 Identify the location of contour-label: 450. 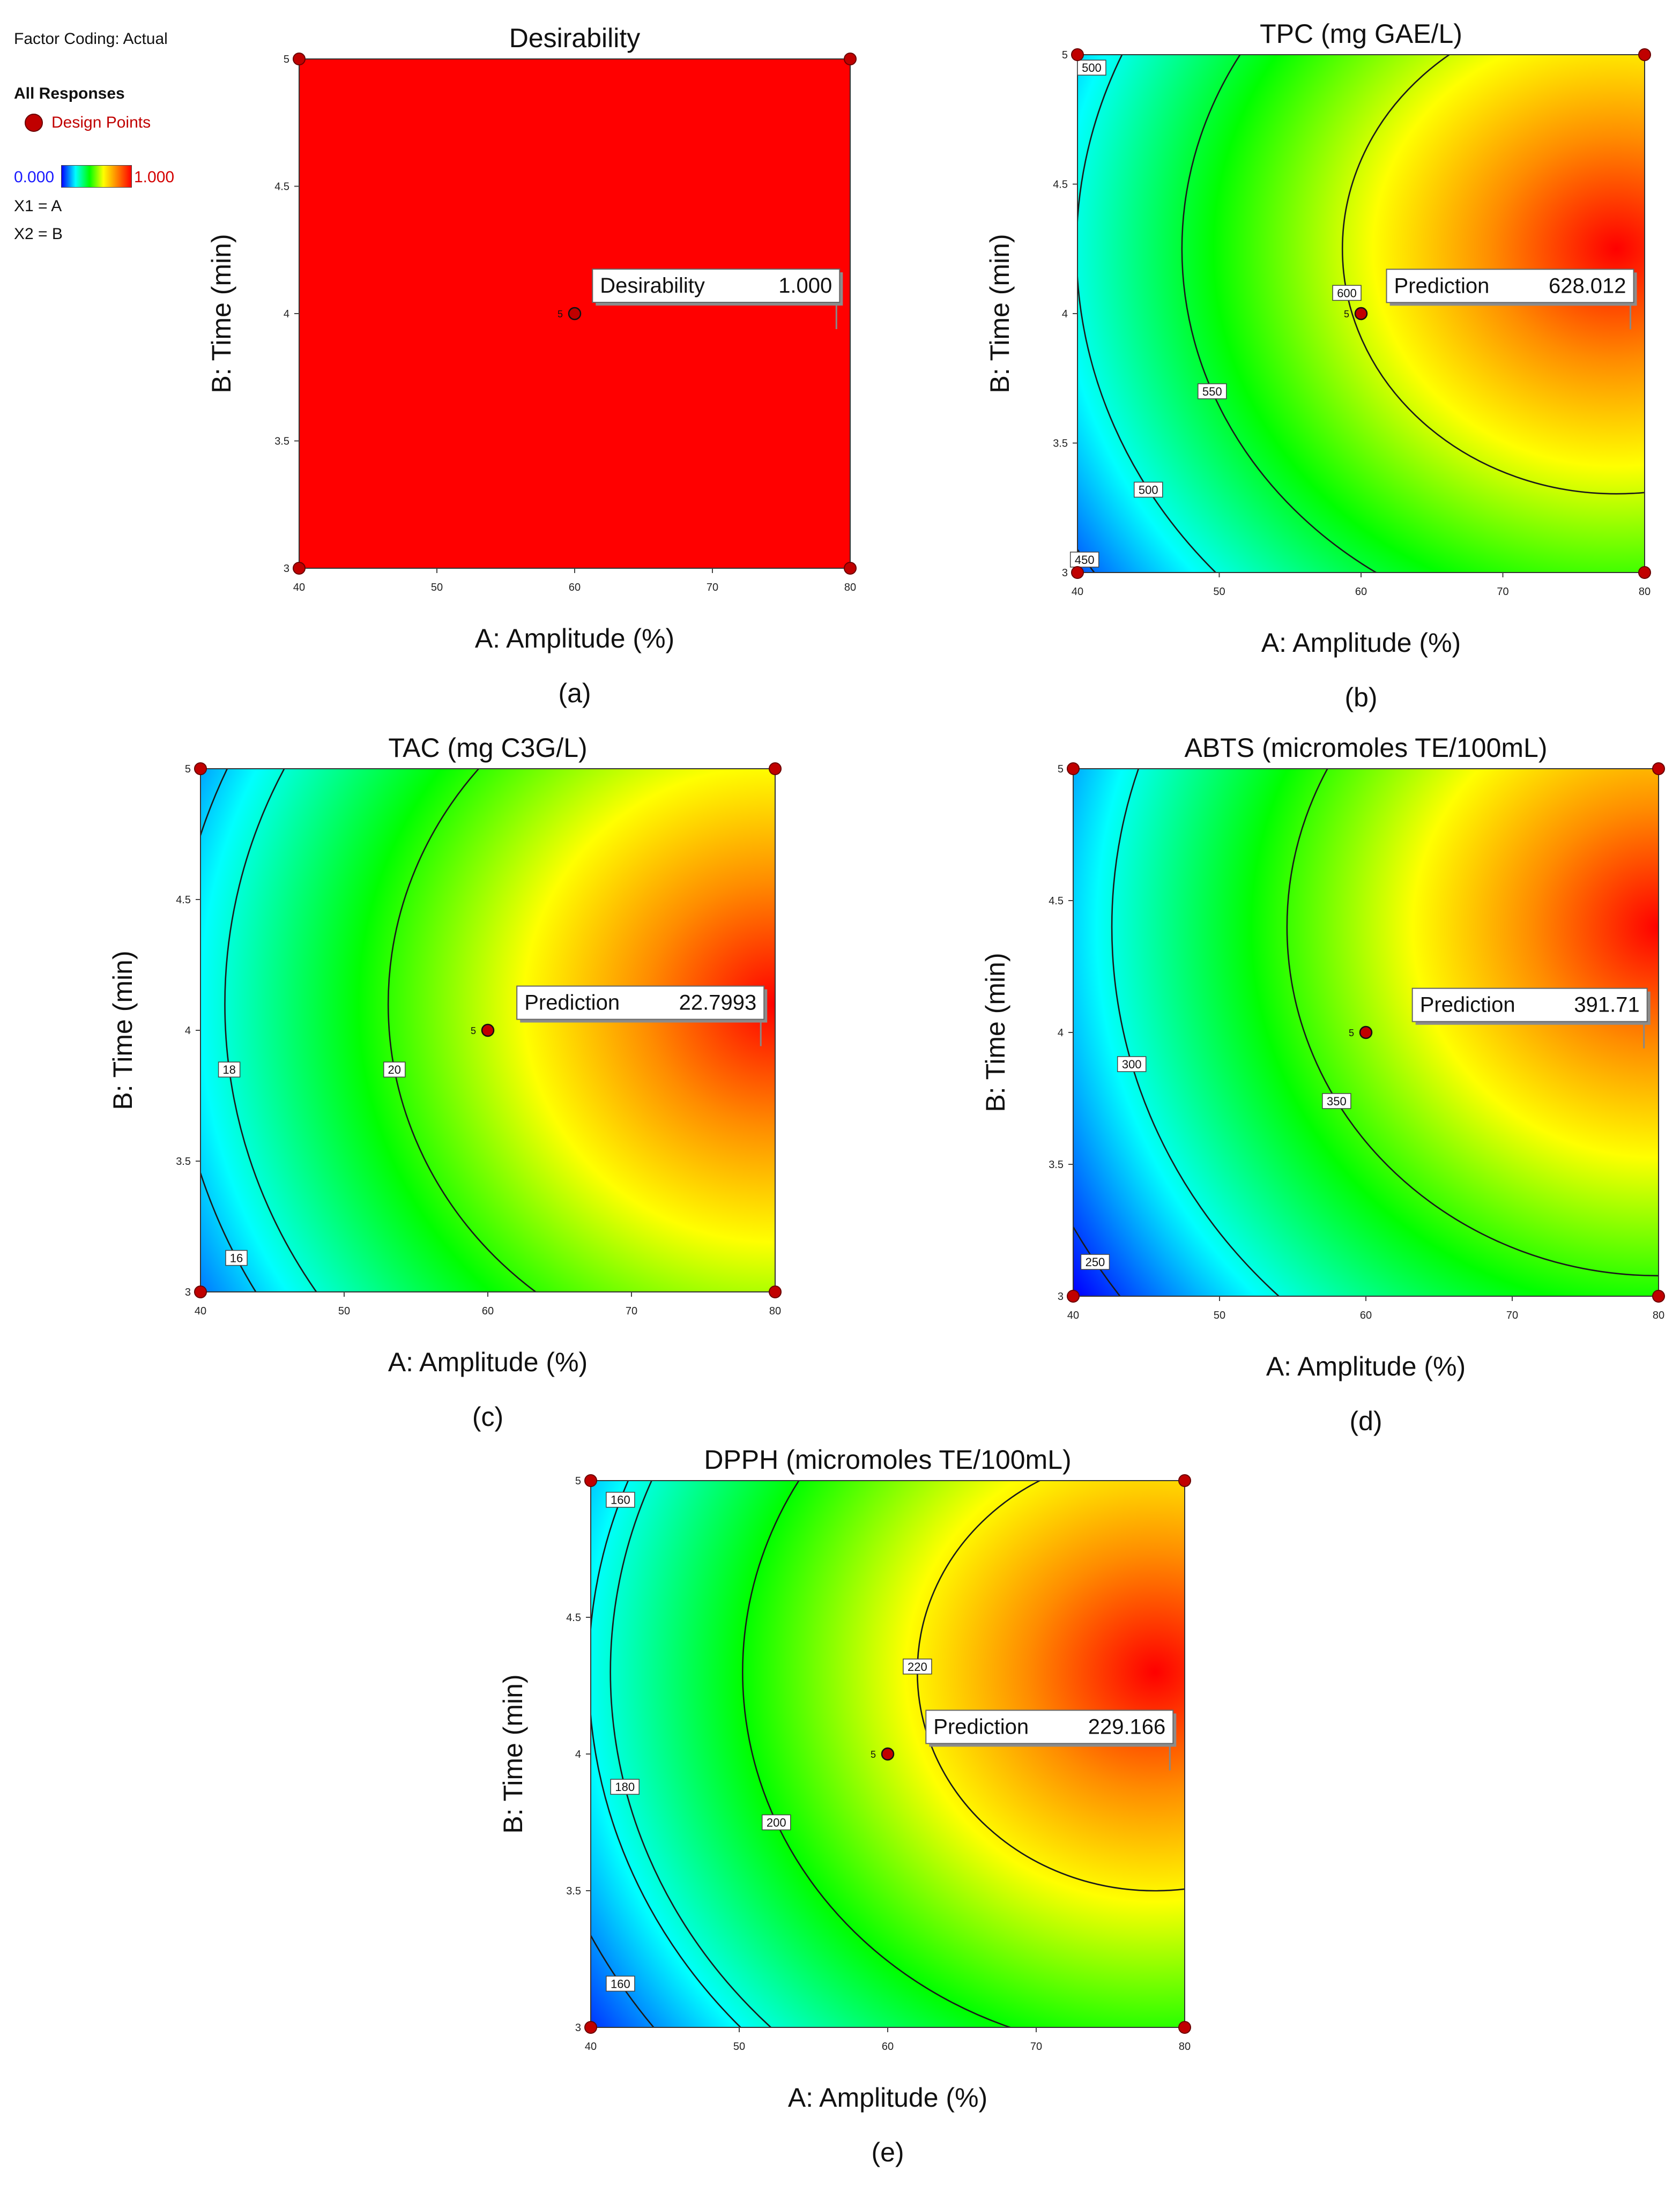
(1085, 560).